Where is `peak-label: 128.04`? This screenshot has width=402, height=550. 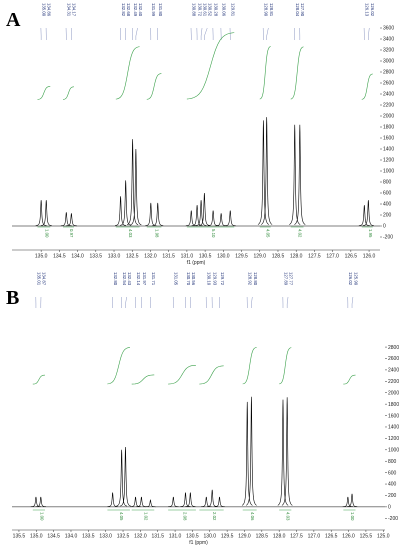
peak-label: 128.04 is located at coordinates (297, 10).